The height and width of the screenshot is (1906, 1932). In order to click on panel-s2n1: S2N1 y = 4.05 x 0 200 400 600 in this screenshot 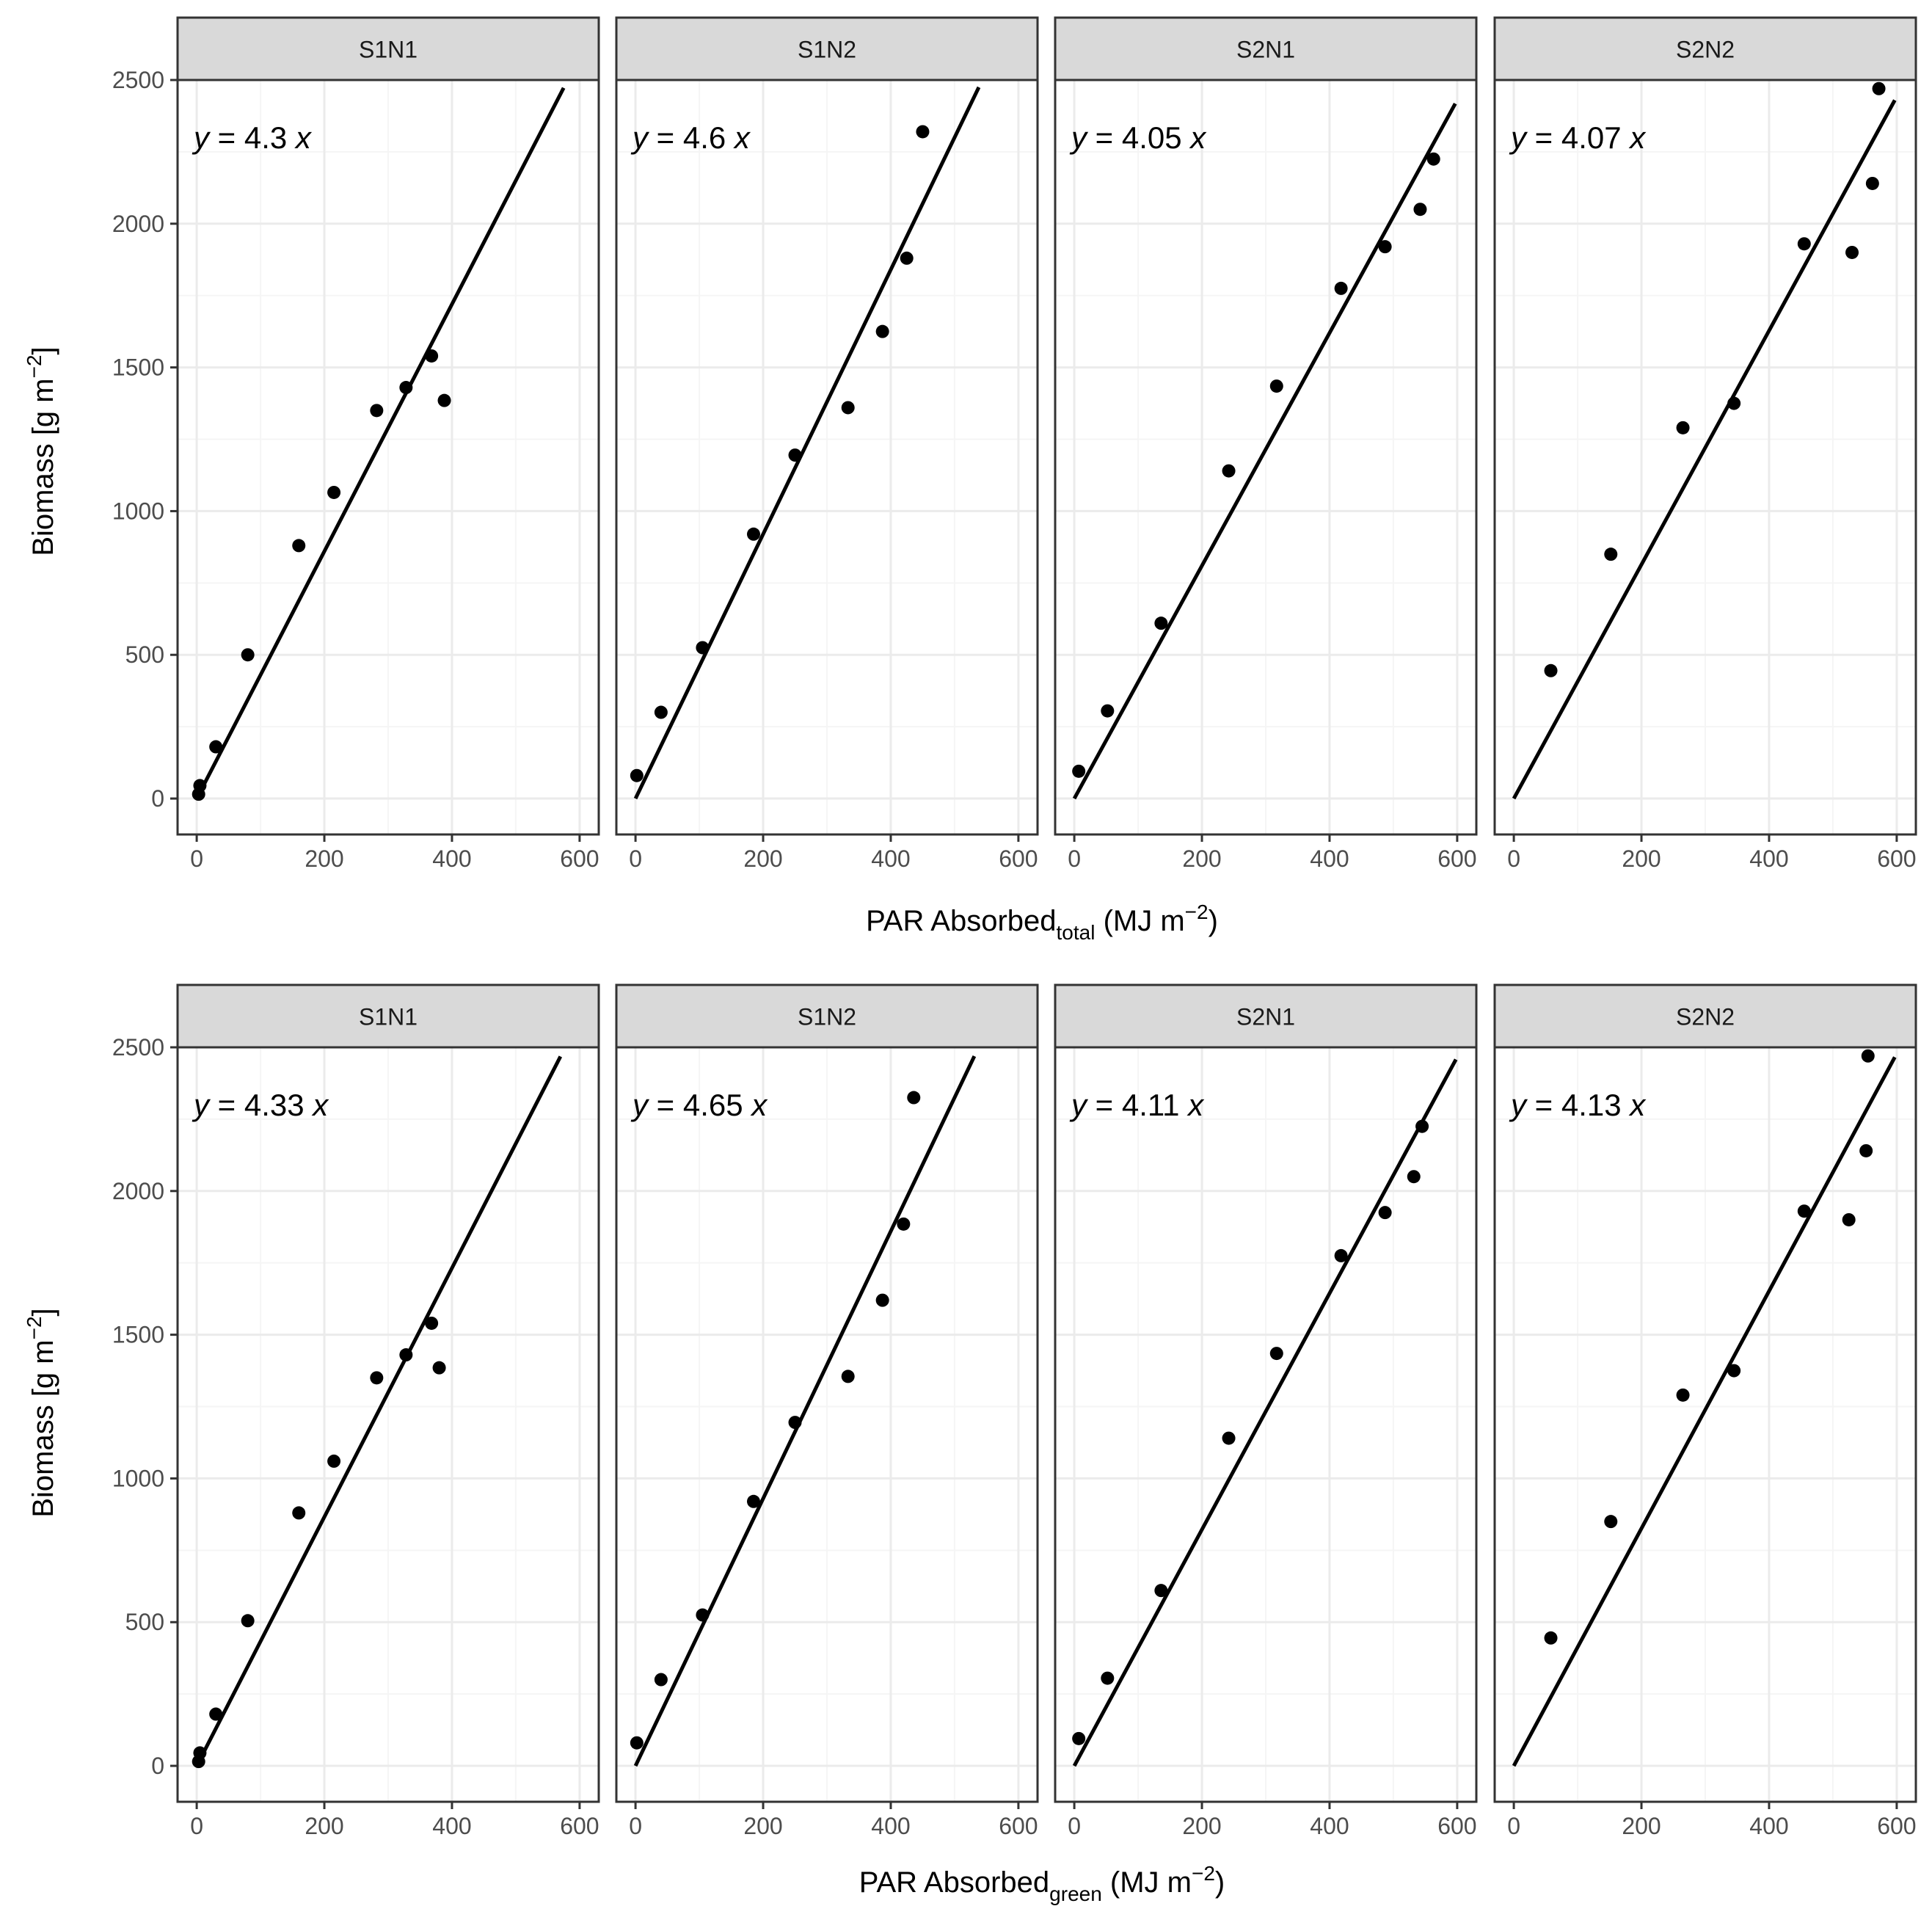, I will do `click(1266, 444)`.